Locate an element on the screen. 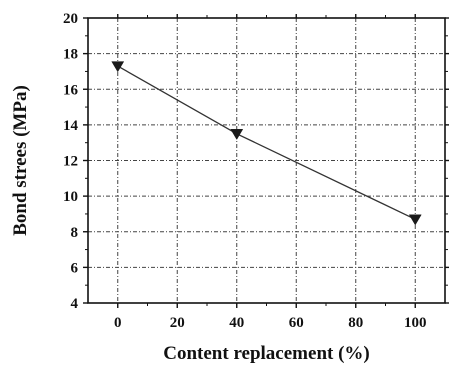 Image resolution: width=455 pixels, height=366 pixels. y-tick-label: 10 is located at coordinates (70, 197).